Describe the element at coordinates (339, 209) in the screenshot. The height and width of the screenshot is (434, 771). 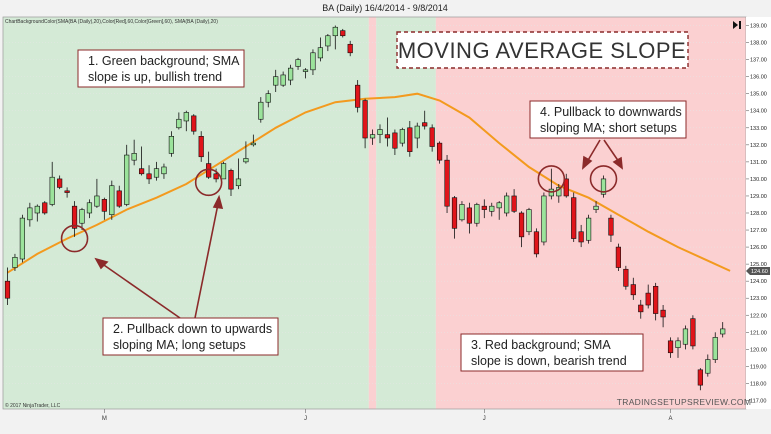
I see `highlight-circles` at that location.